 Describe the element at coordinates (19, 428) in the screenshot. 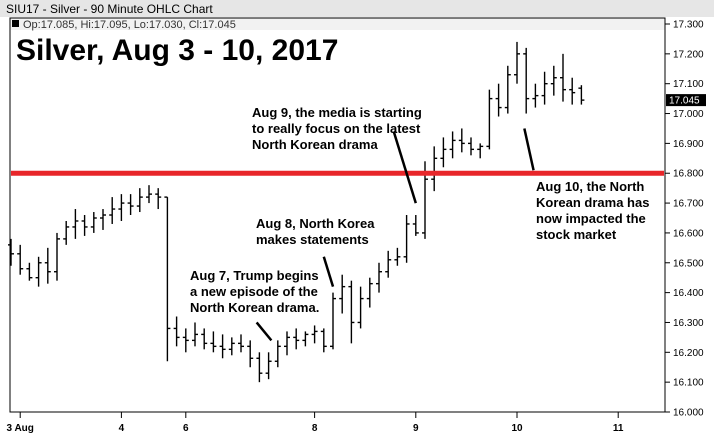

I see `x-tick-label: 3 Aug` at that location.